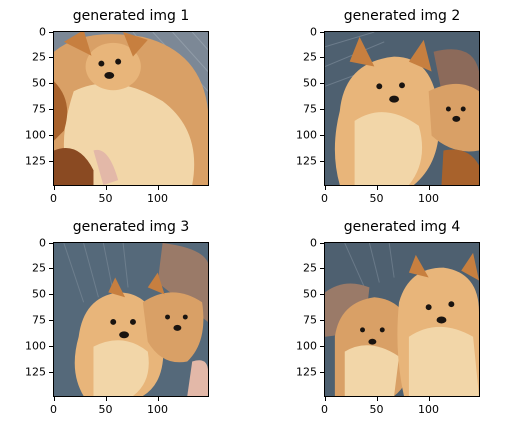 Image resolution: width=511 pixels, height=427 pixels. What do you see at coordinates (402, 227) in the screenshot?
I see `panel-title: generated img 4` at bounding box center [402, 227].